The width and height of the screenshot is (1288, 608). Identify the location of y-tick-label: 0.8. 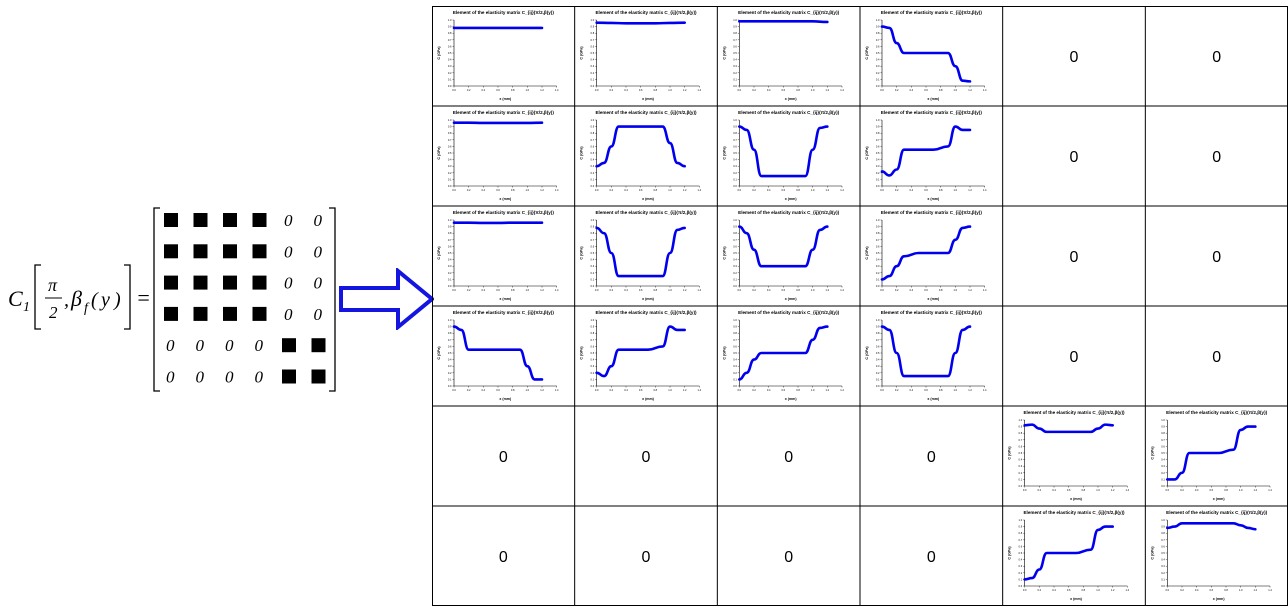
(878, 333).